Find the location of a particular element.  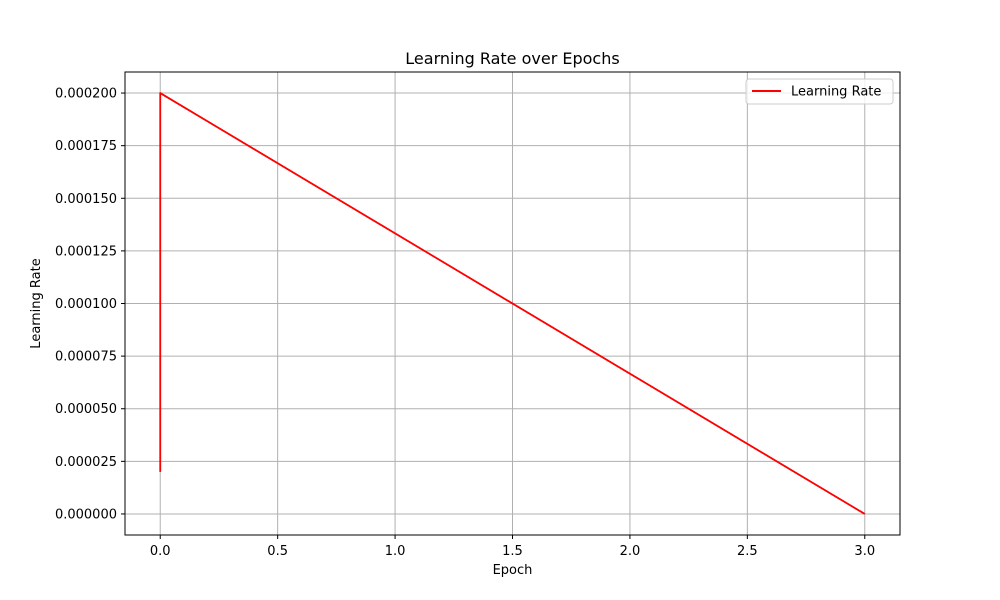

legend: Learning Rate is located at coordinates (819, 91).